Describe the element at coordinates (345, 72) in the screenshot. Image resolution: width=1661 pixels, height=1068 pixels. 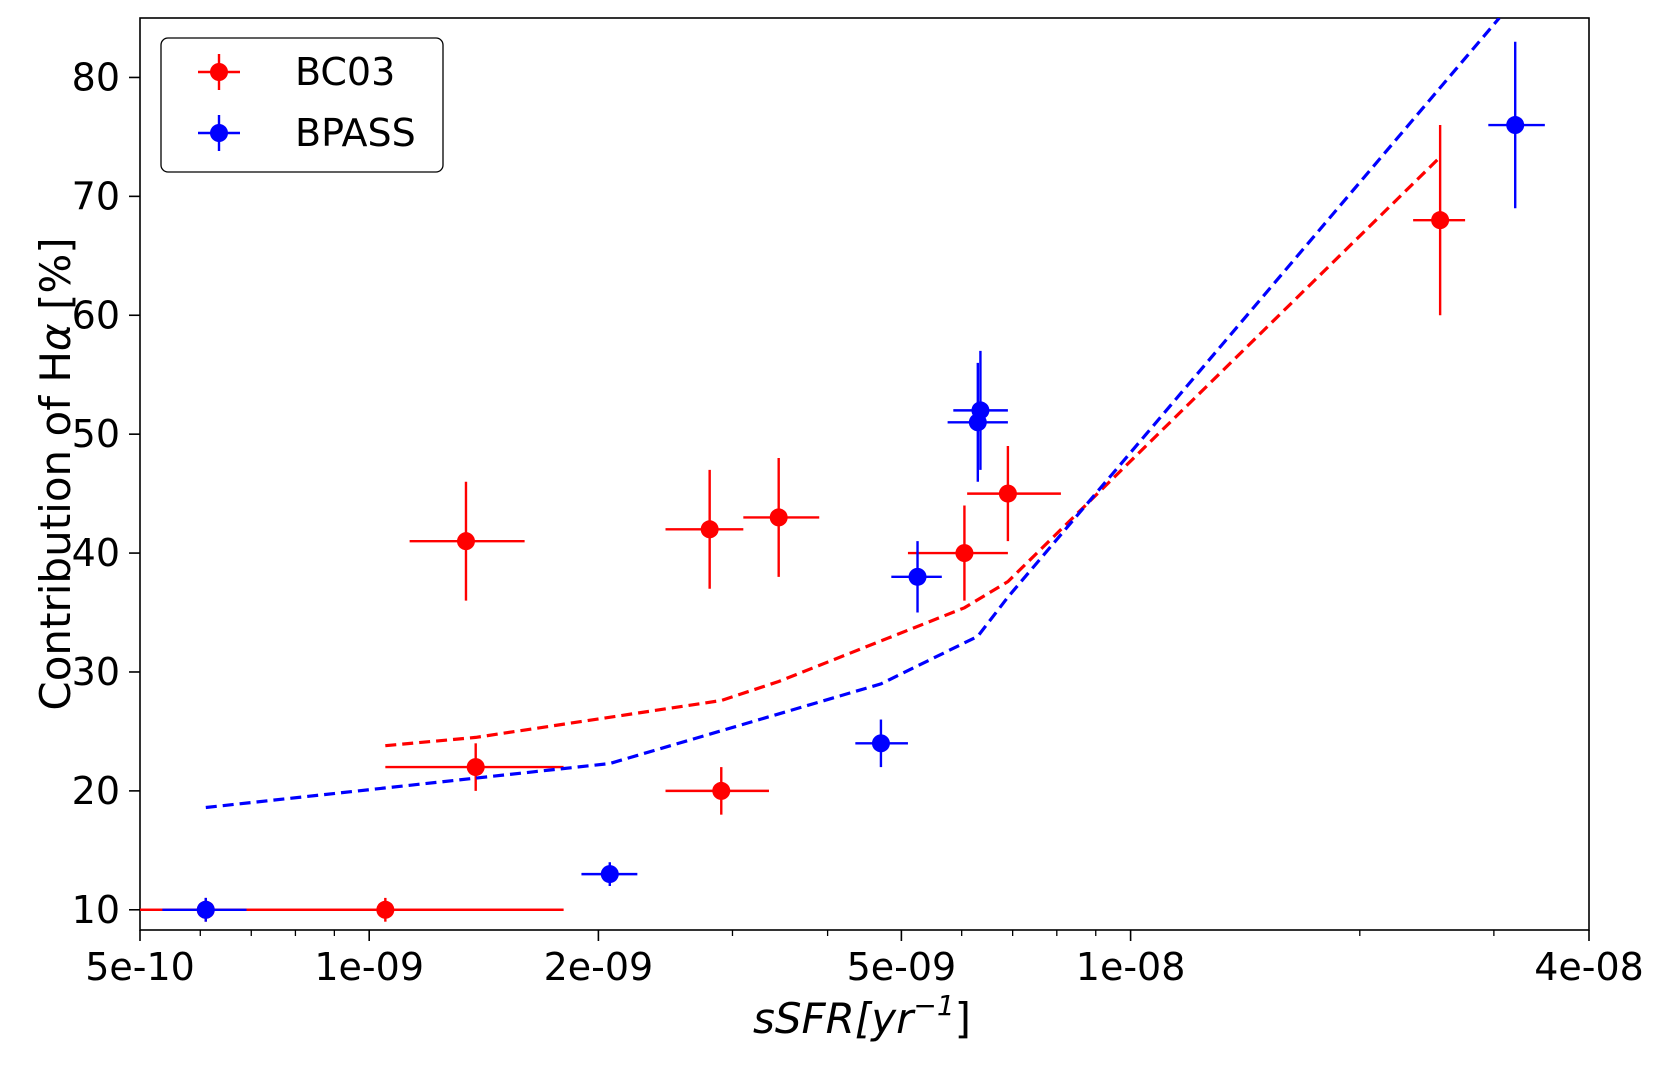
I see `legend-bc03-label: BC03` at that location.